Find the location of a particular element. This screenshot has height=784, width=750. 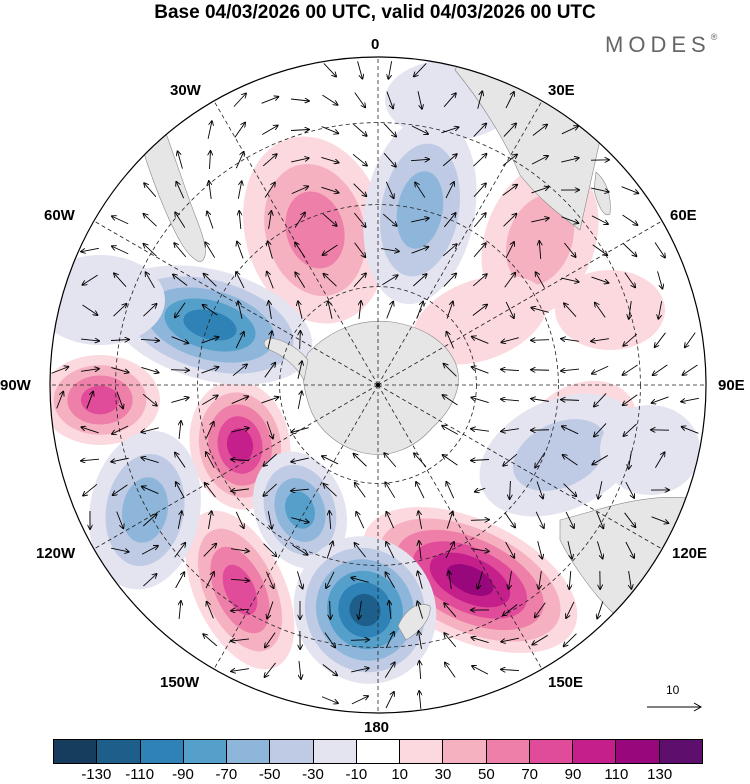

lon-label-150w: 150W is located at coordinates (179, 682).